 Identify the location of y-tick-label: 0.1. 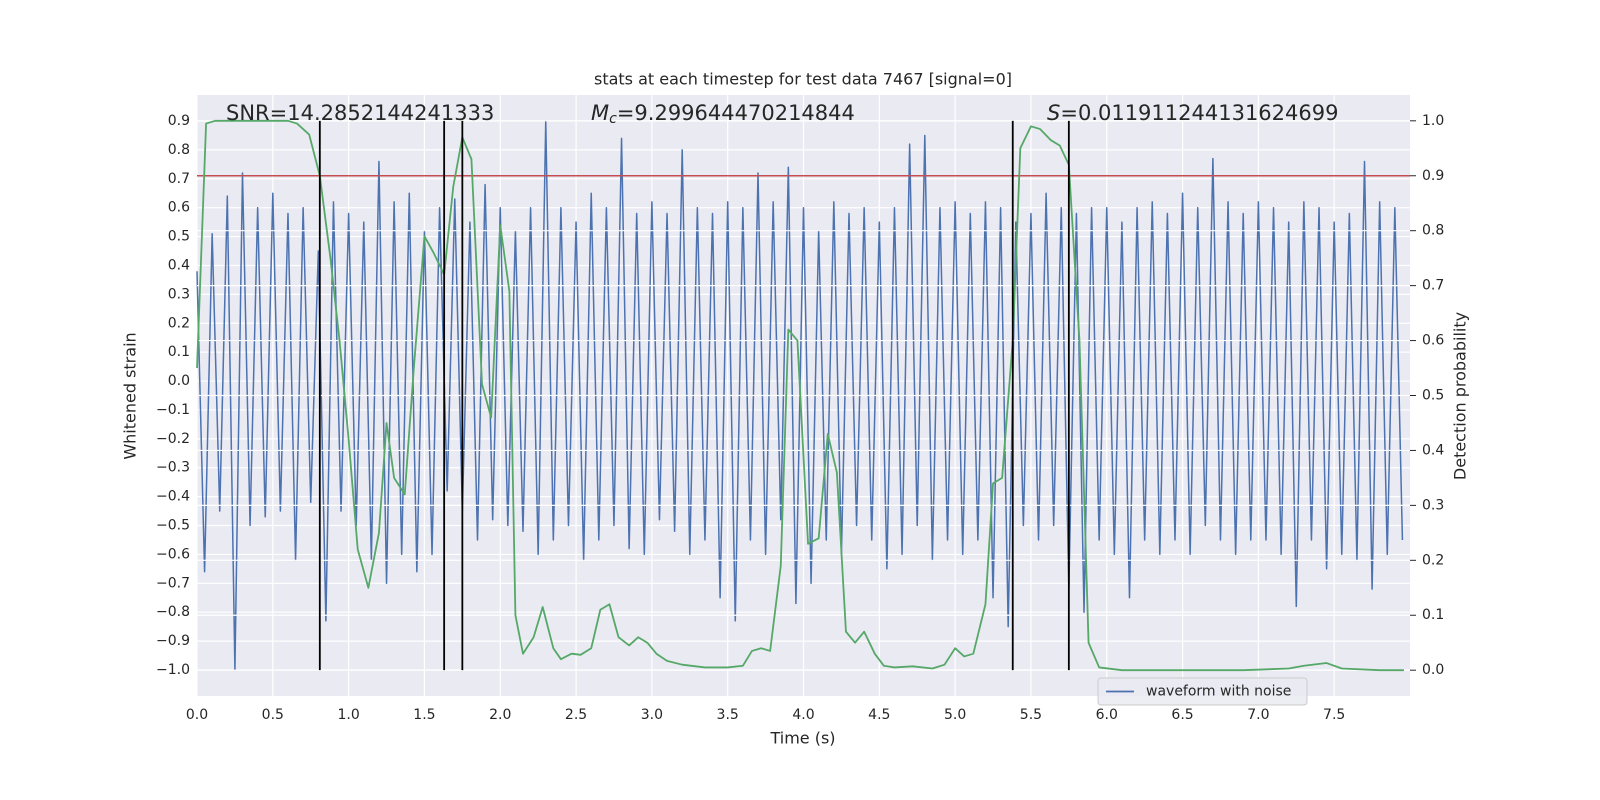
(179, 352).